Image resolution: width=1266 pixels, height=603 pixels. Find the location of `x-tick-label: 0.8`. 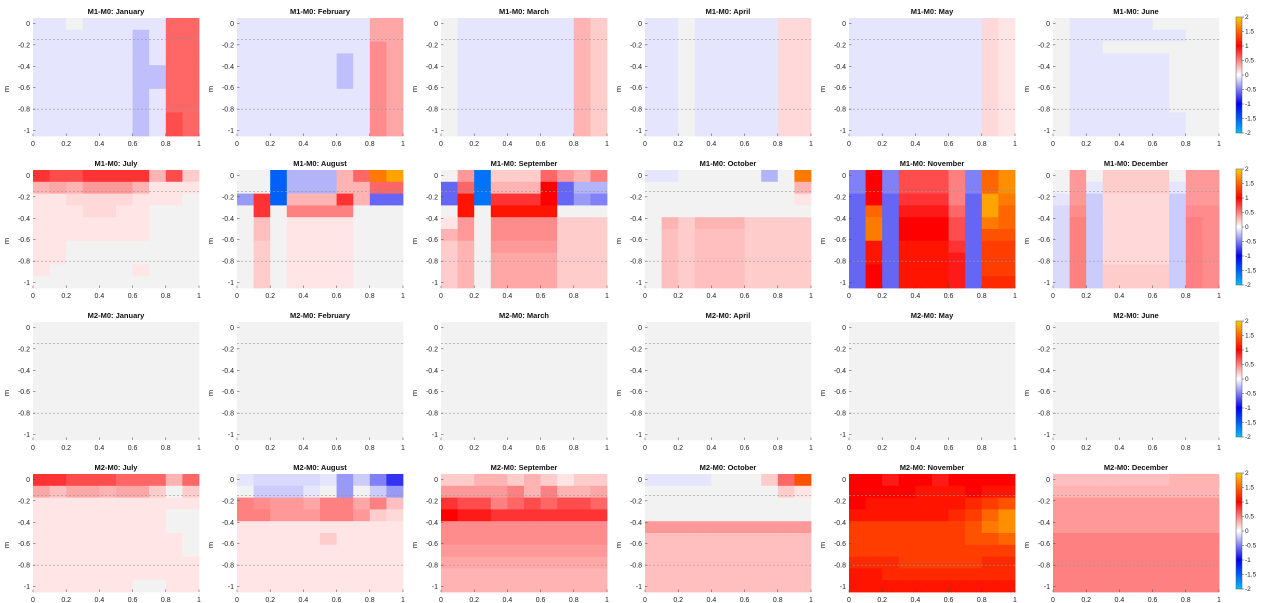

x-tick-label: 0.8 is located at coordinates (166, 448).